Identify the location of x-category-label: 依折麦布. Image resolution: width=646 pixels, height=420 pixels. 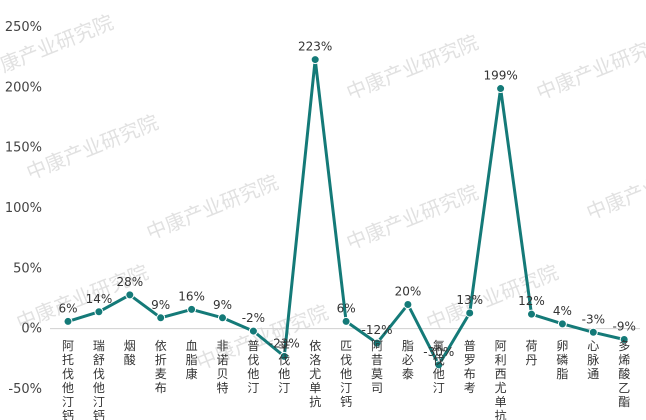
(161, 366).